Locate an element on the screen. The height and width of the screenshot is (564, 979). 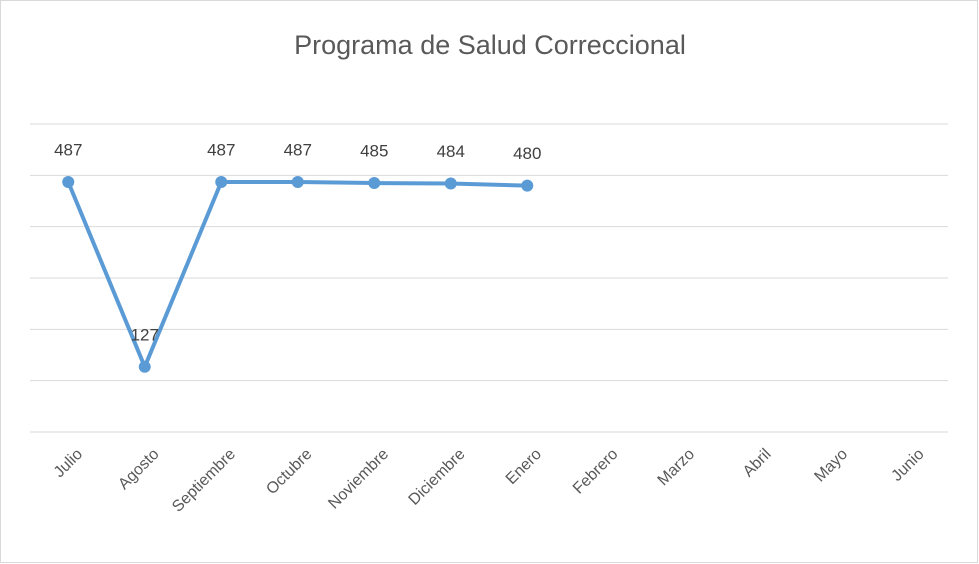
data-label: 127 is located at coordinates (145, 334).